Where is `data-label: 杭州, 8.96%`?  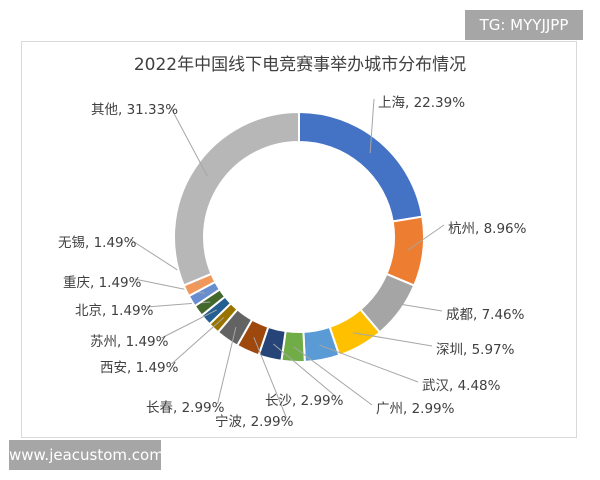 data-label: 杭州, 8.96% is located at coordinates (487, 229).